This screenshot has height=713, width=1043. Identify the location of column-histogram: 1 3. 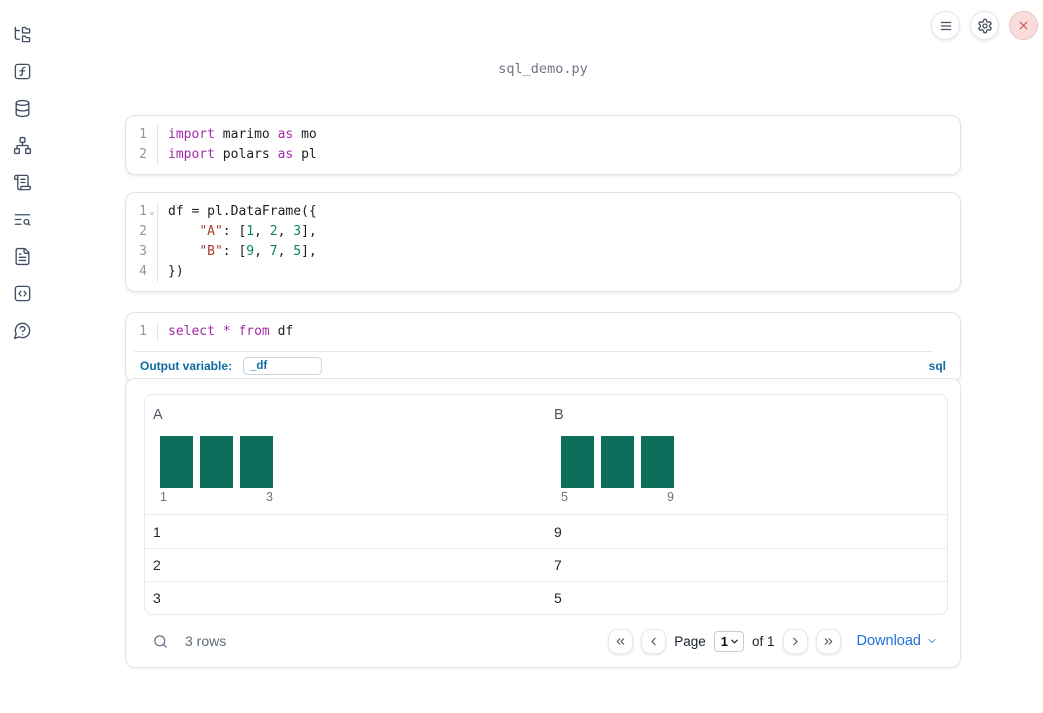
(349, 470).